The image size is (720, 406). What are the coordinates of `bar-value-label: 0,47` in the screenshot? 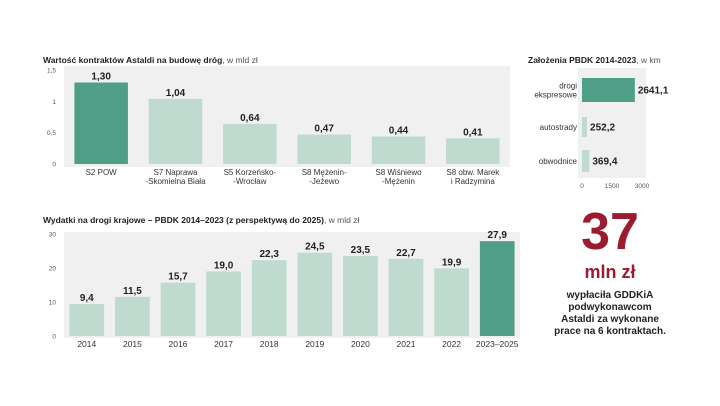 It's located at (324, 129).